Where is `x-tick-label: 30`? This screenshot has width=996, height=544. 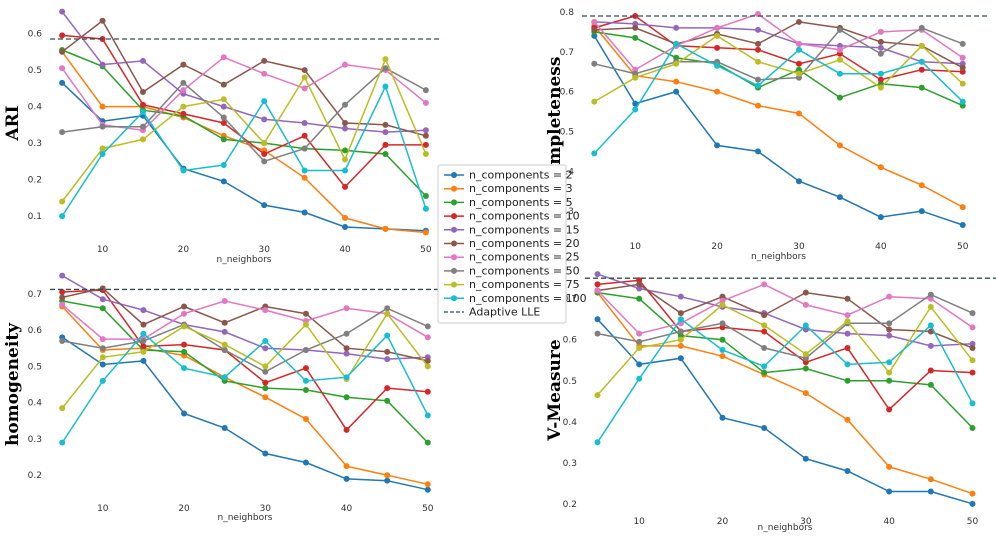
x-tick-label: 30 is located at coordinates (264, 250).